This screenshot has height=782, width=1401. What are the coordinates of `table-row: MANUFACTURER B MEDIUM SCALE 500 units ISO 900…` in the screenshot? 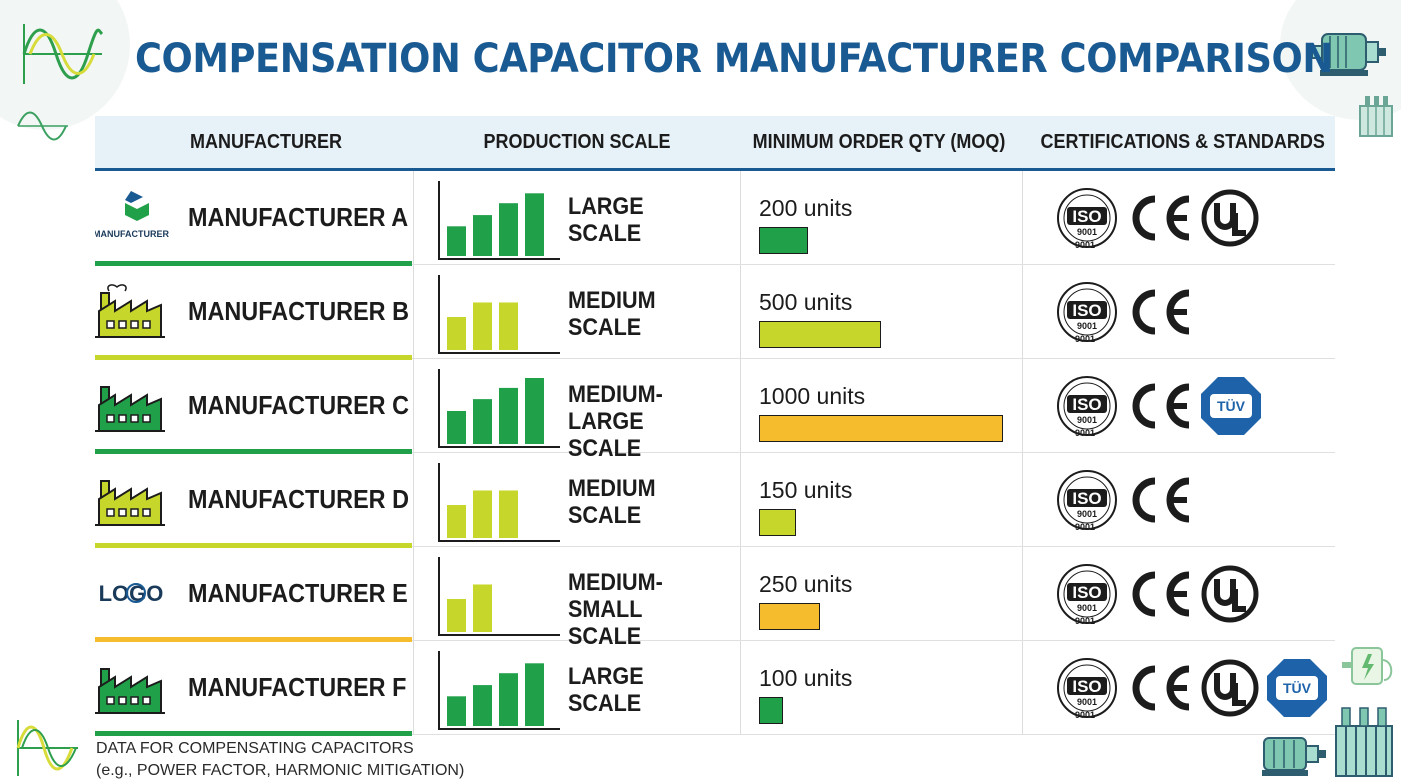 It's located at (715, 312).